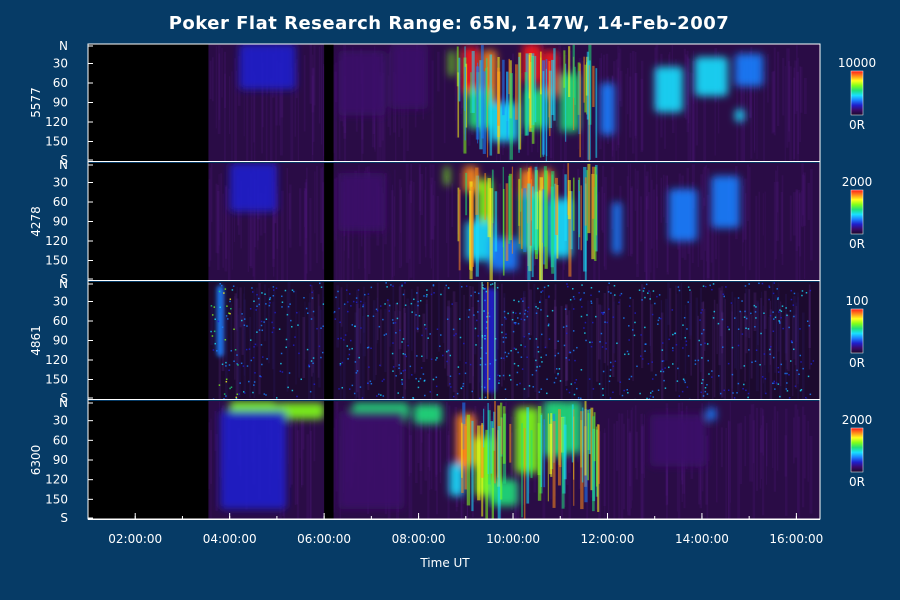  What do you see at coordinates (56, 499) in the screenshot?
I see `y-tick-label: 150` at bounding box center [56, 499].